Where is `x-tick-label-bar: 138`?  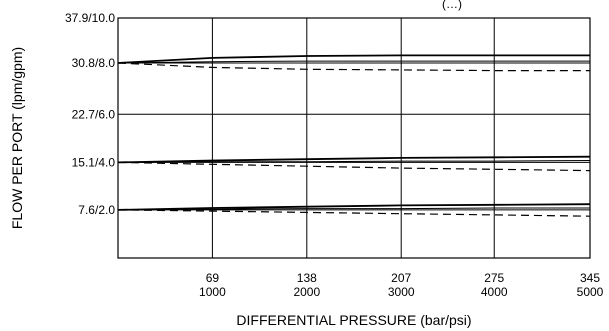
x-tick-label-bar: 138 is located at coordinates (307, 278).